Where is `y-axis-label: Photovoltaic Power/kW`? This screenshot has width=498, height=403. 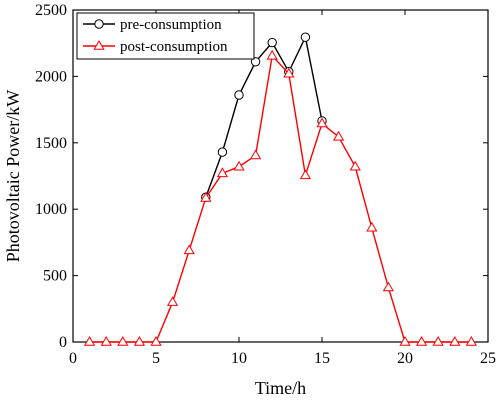
y-axis-label: Photovoltaic Power/kW is located at coordinates (13, 176).